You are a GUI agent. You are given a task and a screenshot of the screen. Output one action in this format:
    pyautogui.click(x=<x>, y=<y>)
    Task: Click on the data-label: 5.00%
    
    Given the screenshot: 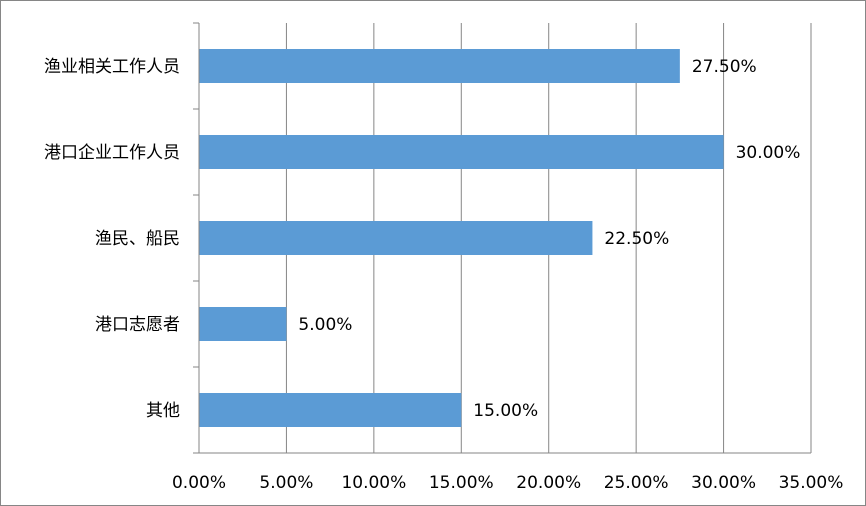 What is the action you would take?
    pyautogui.click(x=325, y=325)
    